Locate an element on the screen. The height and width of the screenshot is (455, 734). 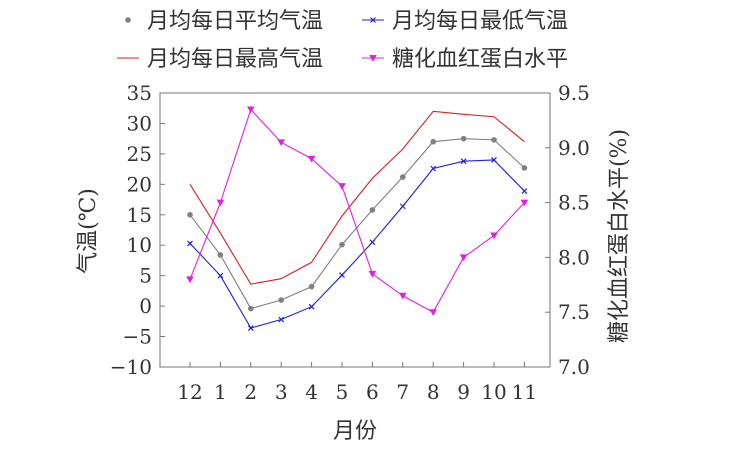
x-tick-label: 2 is located at coordinates (250, 392).